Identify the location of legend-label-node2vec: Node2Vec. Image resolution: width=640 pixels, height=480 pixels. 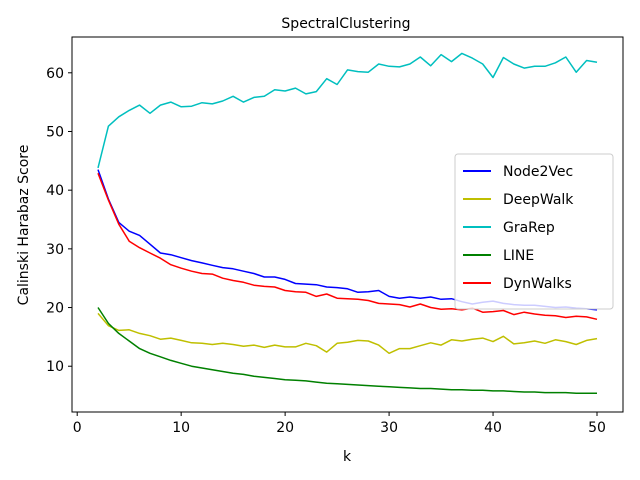
(538, 172).